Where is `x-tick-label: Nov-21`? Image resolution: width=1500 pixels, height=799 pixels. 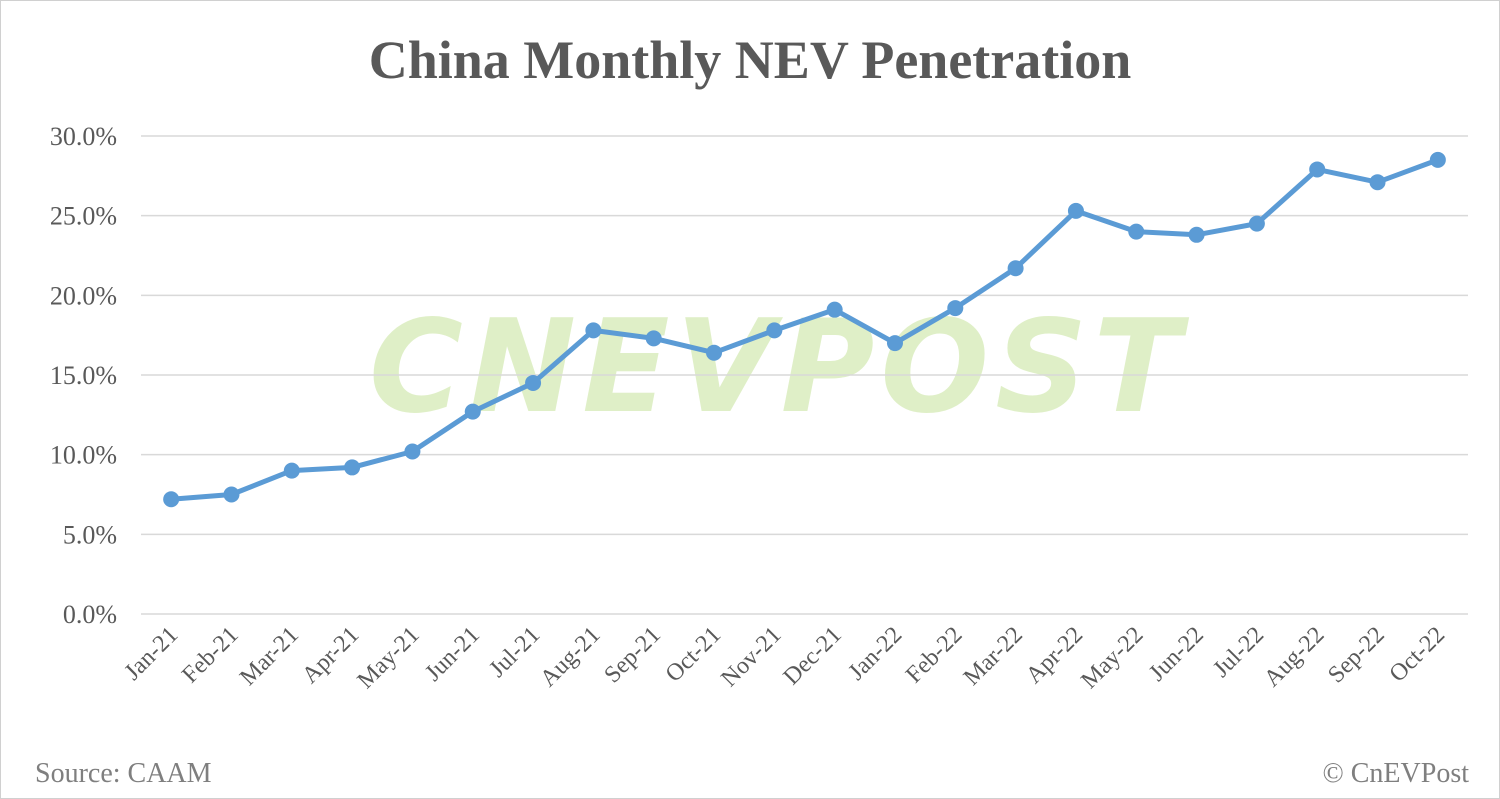
x-tick-label: Nov-21 is located at coordinates (751, 657).